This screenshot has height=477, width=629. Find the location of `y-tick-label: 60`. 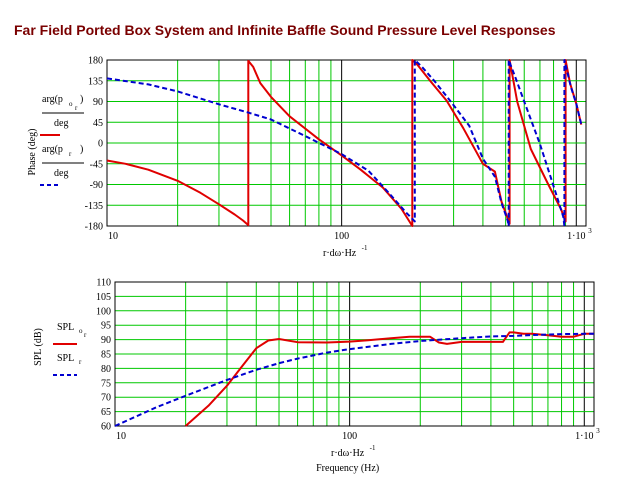

y-tick-label: 60 is located at coordinates (106, 427).